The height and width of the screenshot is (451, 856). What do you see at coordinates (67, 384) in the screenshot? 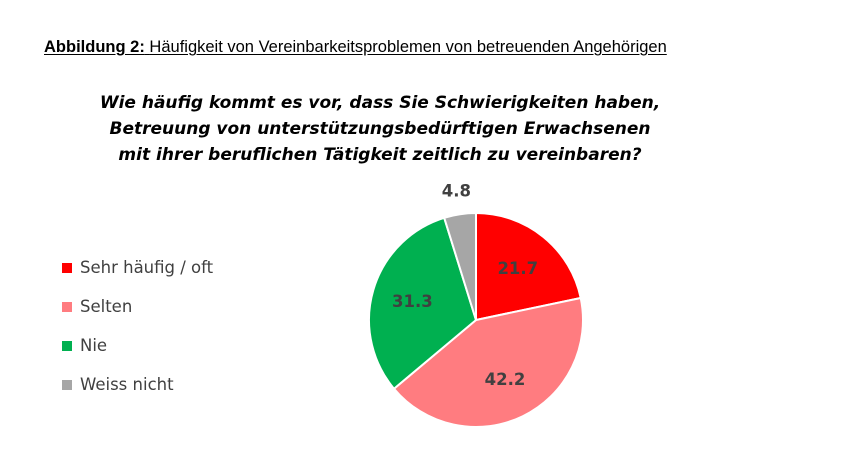
I see `legend-swatch-weiss-nicht` at bounding box center [67, 384].